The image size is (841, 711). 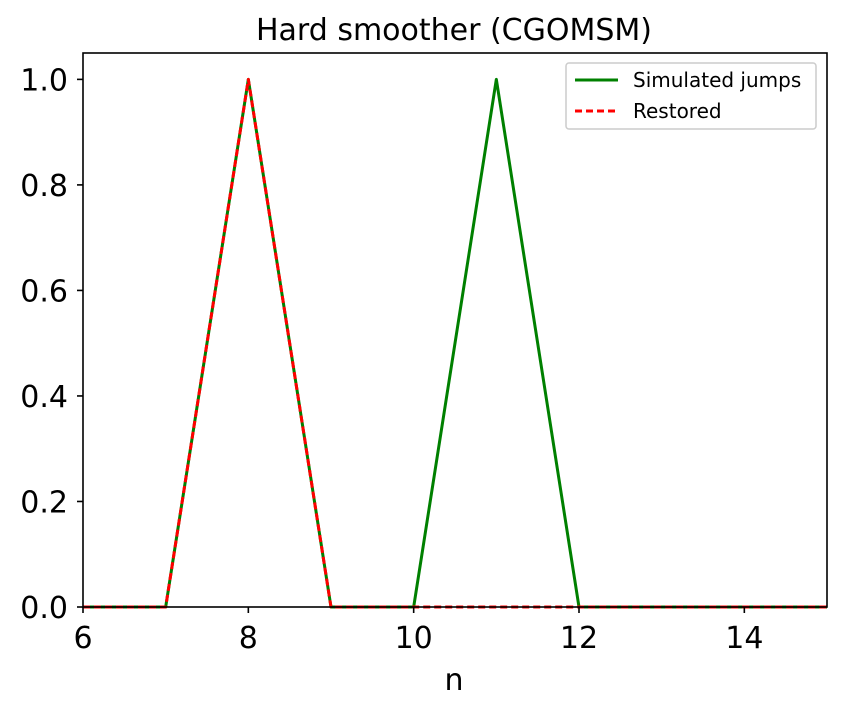 What do you see at coordinates (51, 344) in the screenshot?
I see `y-axis: 0.0 0.2 0.4 0.6 0.8 1.0` at bounding box center [51, 344].